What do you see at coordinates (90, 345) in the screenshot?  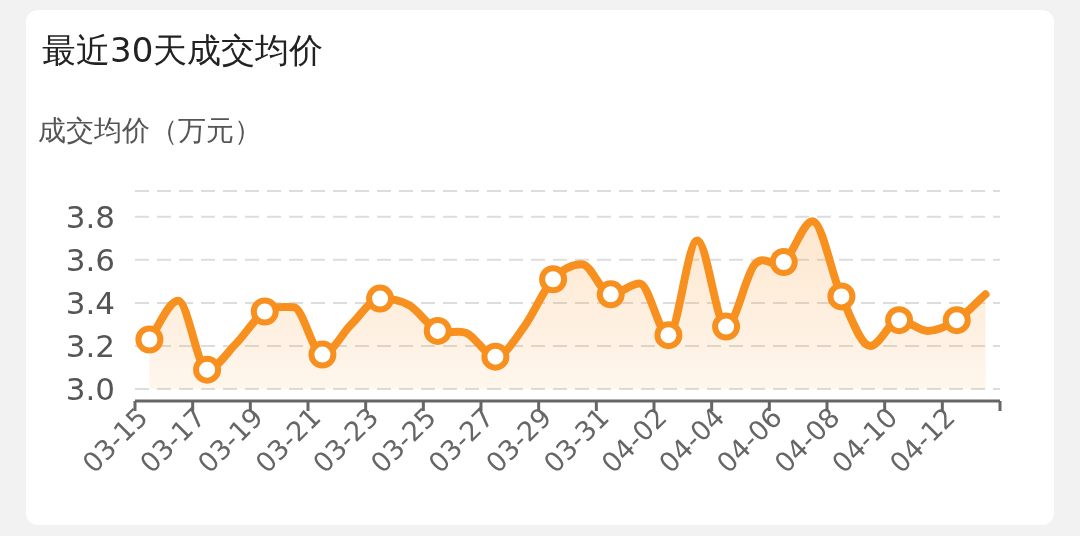 I see `y-tick-label: 3.2` at bounding box center [90, 345].